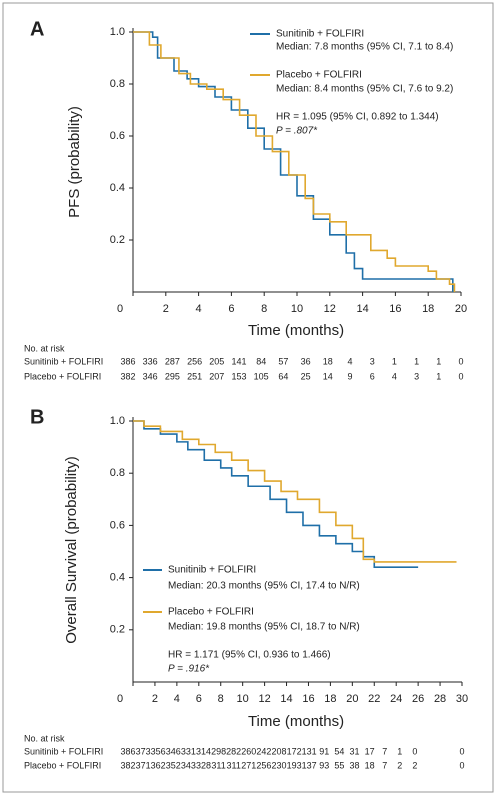 Image resolution: width=497 pixels, height=796 pixels. What do you see at coordinates (238, 361) in the screenshot?
I see `risk-value: 141` at bounding box center [238, 361].